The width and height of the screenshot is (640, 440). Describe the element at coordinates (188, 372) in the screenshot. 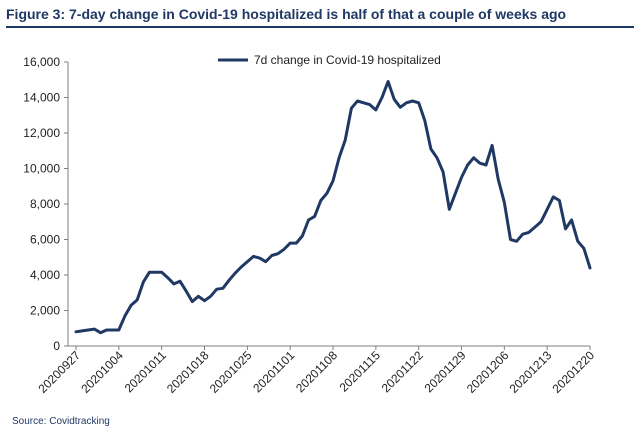

I see `x-tick-label: 20201018` at that location.